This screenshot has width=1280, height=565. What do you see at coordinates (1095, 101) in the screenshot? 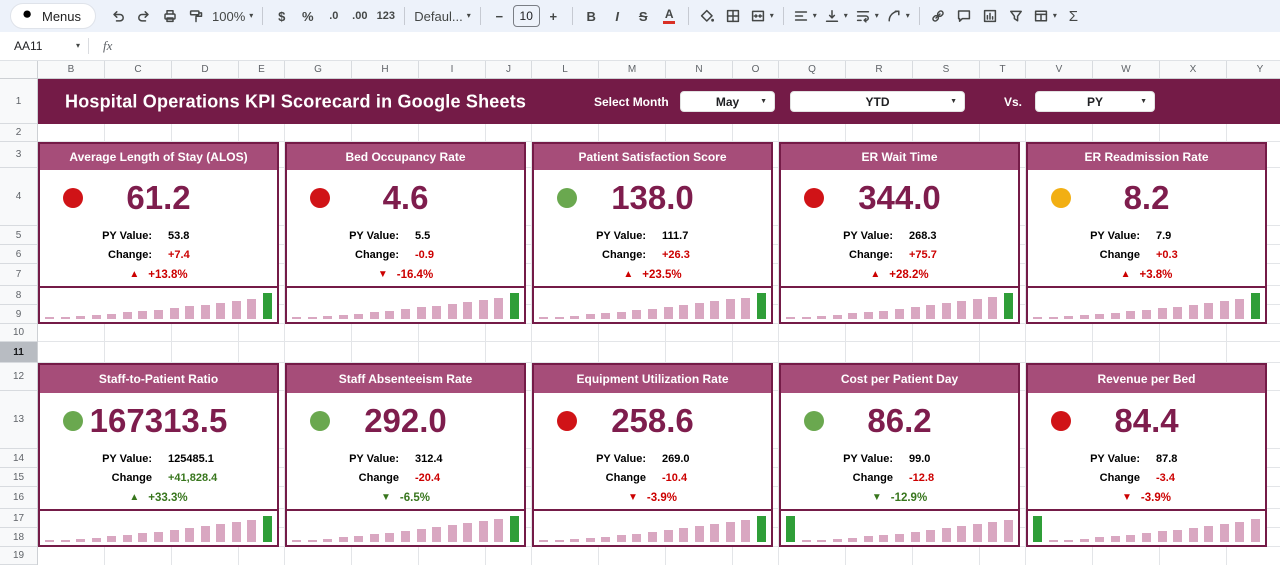
I see `compare-dropdown: PY ▼` at bounding box center [1095, 101].